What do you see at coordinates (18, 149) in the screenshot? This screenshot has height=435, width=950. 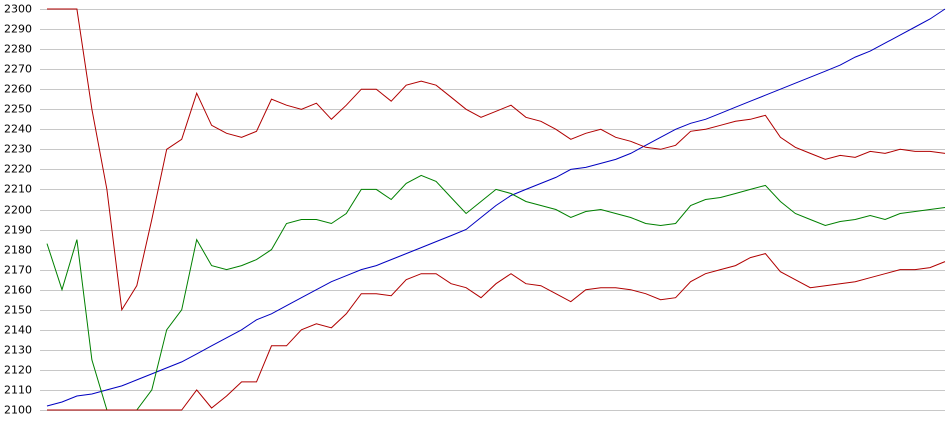 I see `y-tick-label: 2230` at bounding box center [18, 149].